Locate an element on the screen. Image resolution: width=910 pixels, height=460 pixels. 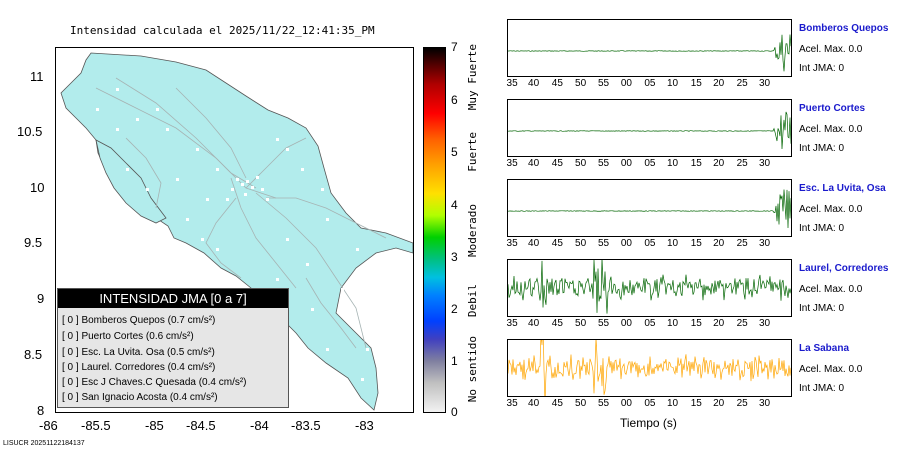
colorbar-tick: 3 is located at coordinates (454, 257).